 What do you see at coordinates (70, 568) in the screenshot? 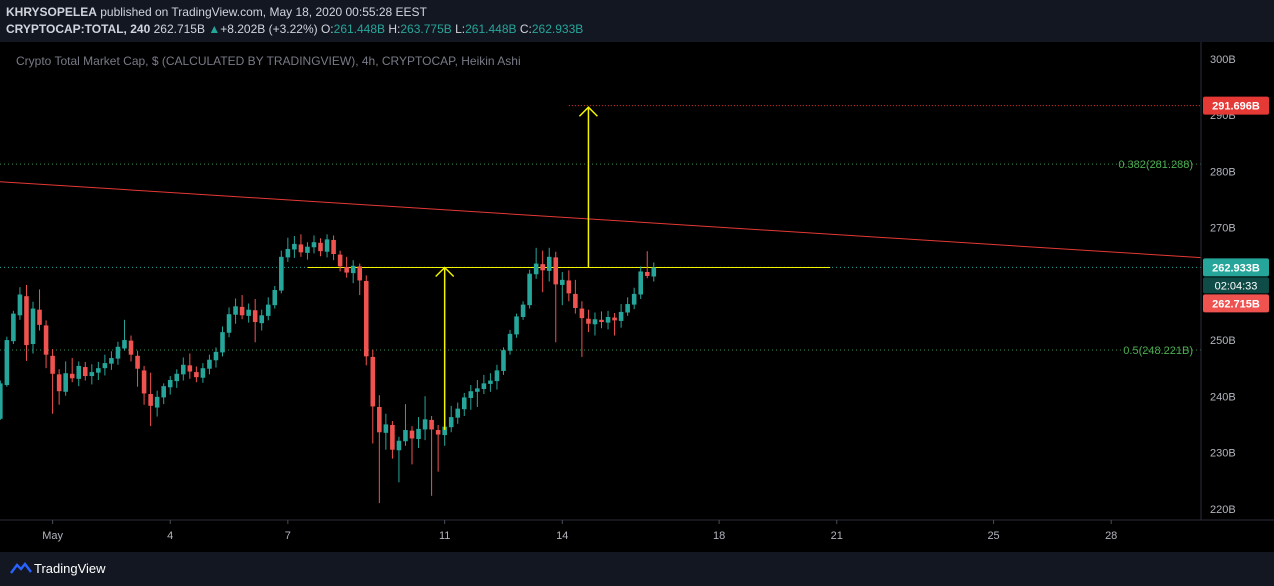
I see `tradingview-brand: TradingView` at bounding box center [70, 568].